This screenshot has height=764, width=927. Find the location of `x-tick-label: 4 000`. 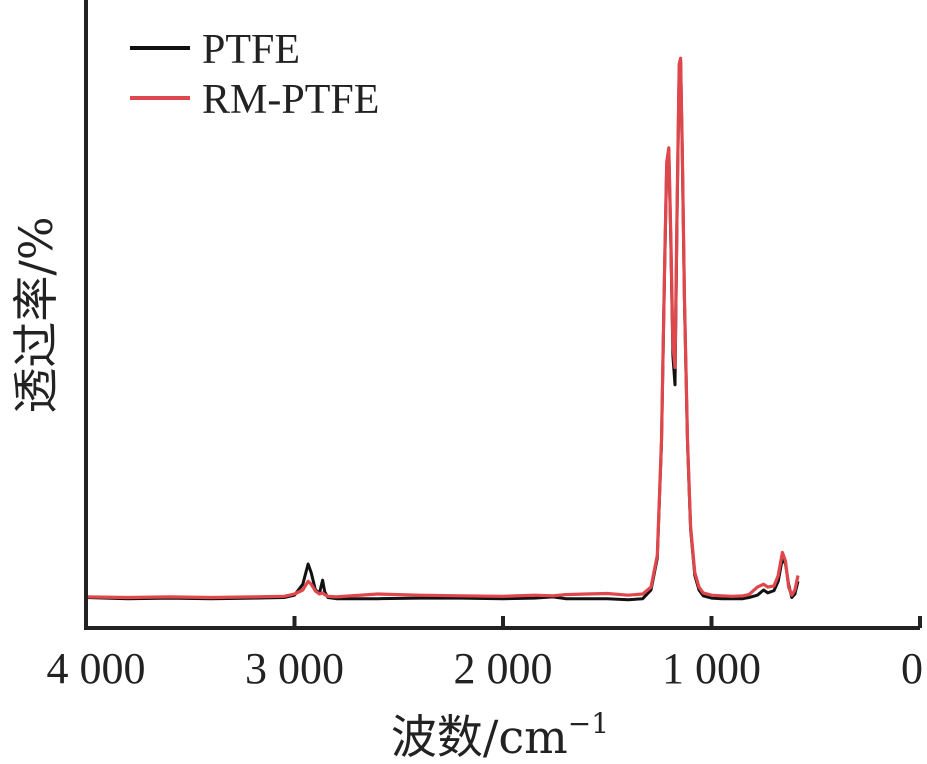

x-tick-label: 4 000 is located at coordinates (96, 668).